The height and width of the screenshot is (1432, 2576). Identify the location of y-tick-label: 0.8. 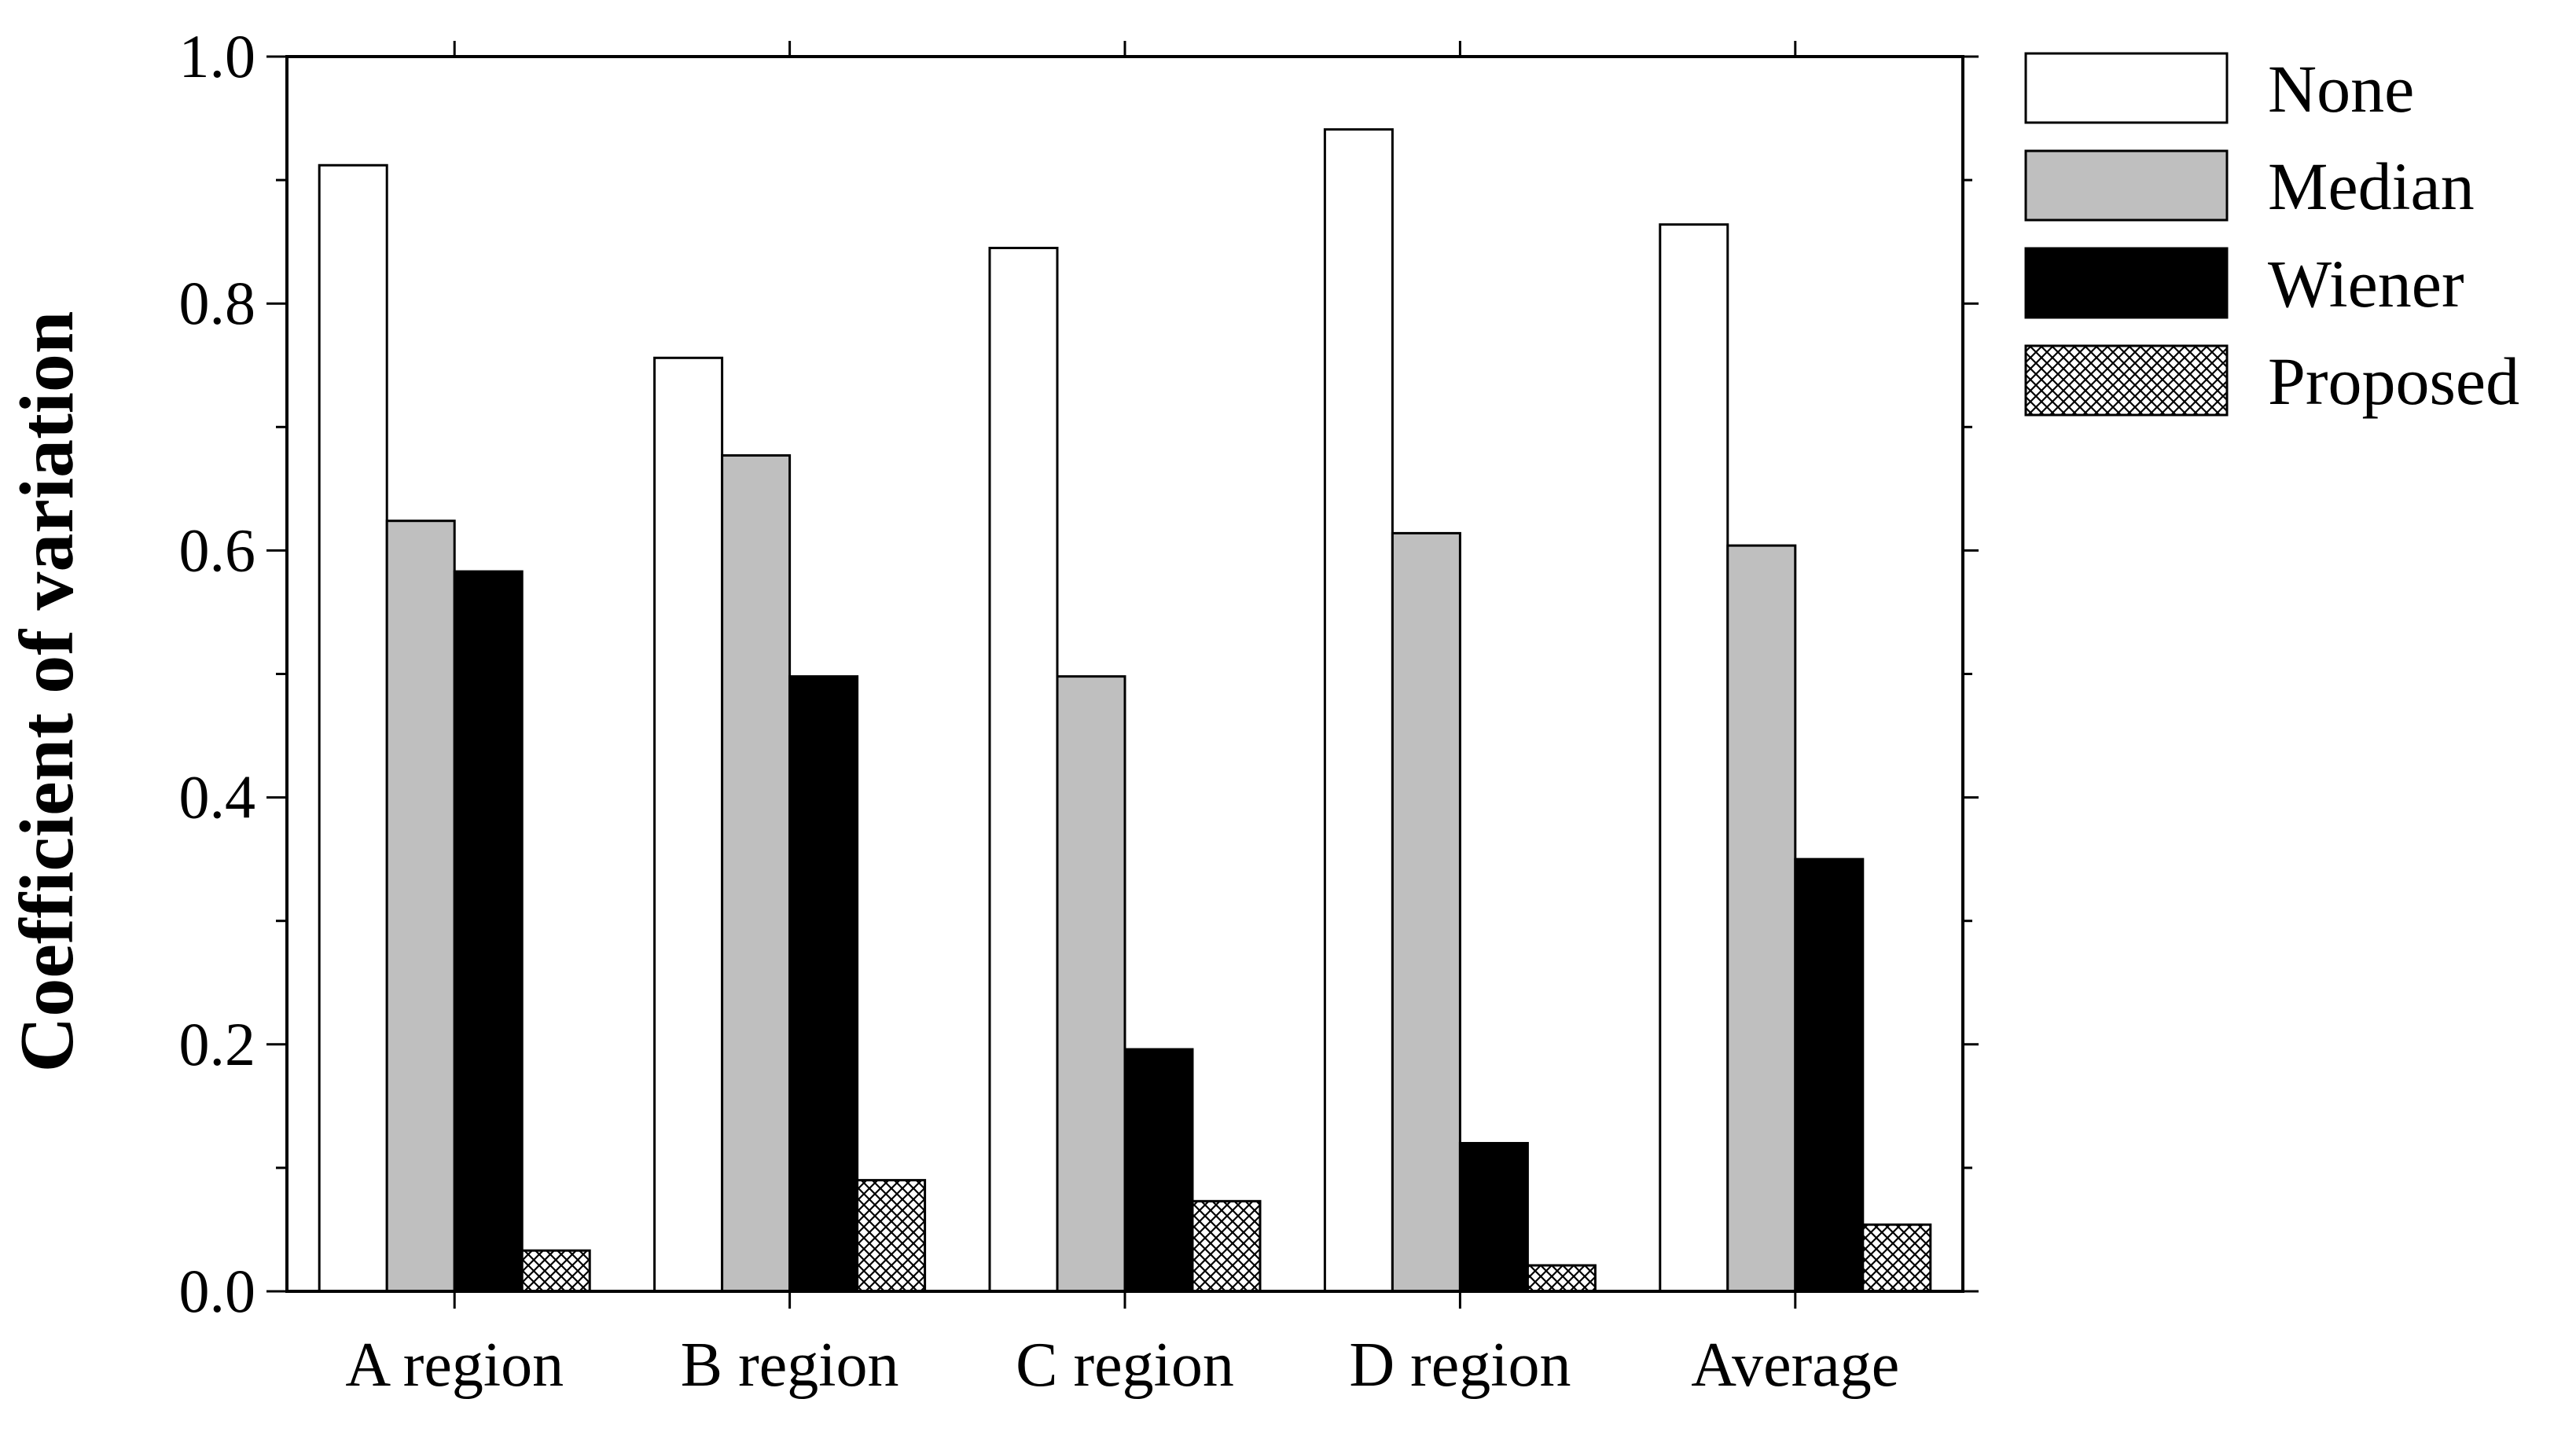
(217, 303).